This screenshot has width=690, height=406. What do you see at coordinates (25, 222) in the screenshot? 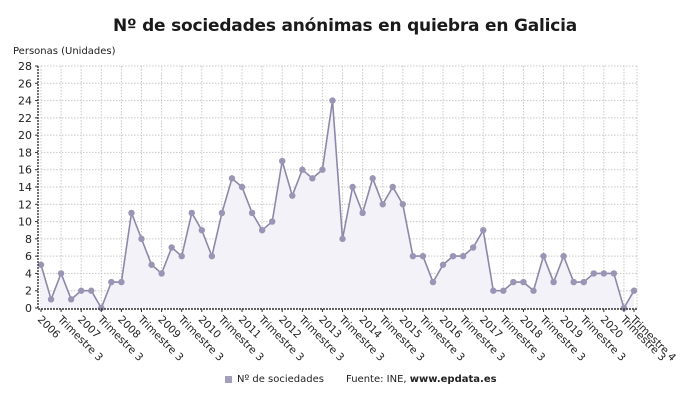
I see `svg-text: 10` at bounding box center [25, 222].